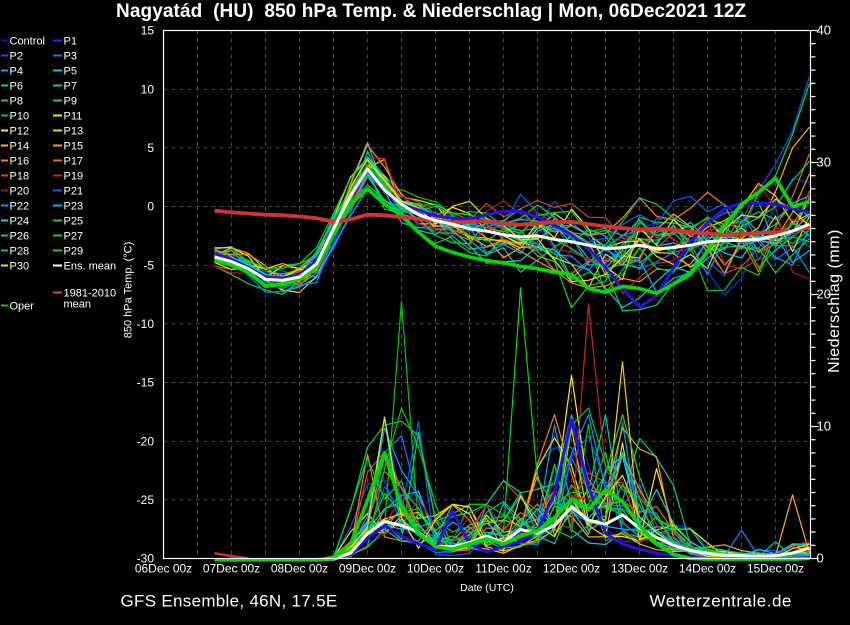 The image size is (850, 625). What do you see at coordinates (150, 148) in the screenshot?
I see `svg-text: 5` at bounding box center [150, 148].